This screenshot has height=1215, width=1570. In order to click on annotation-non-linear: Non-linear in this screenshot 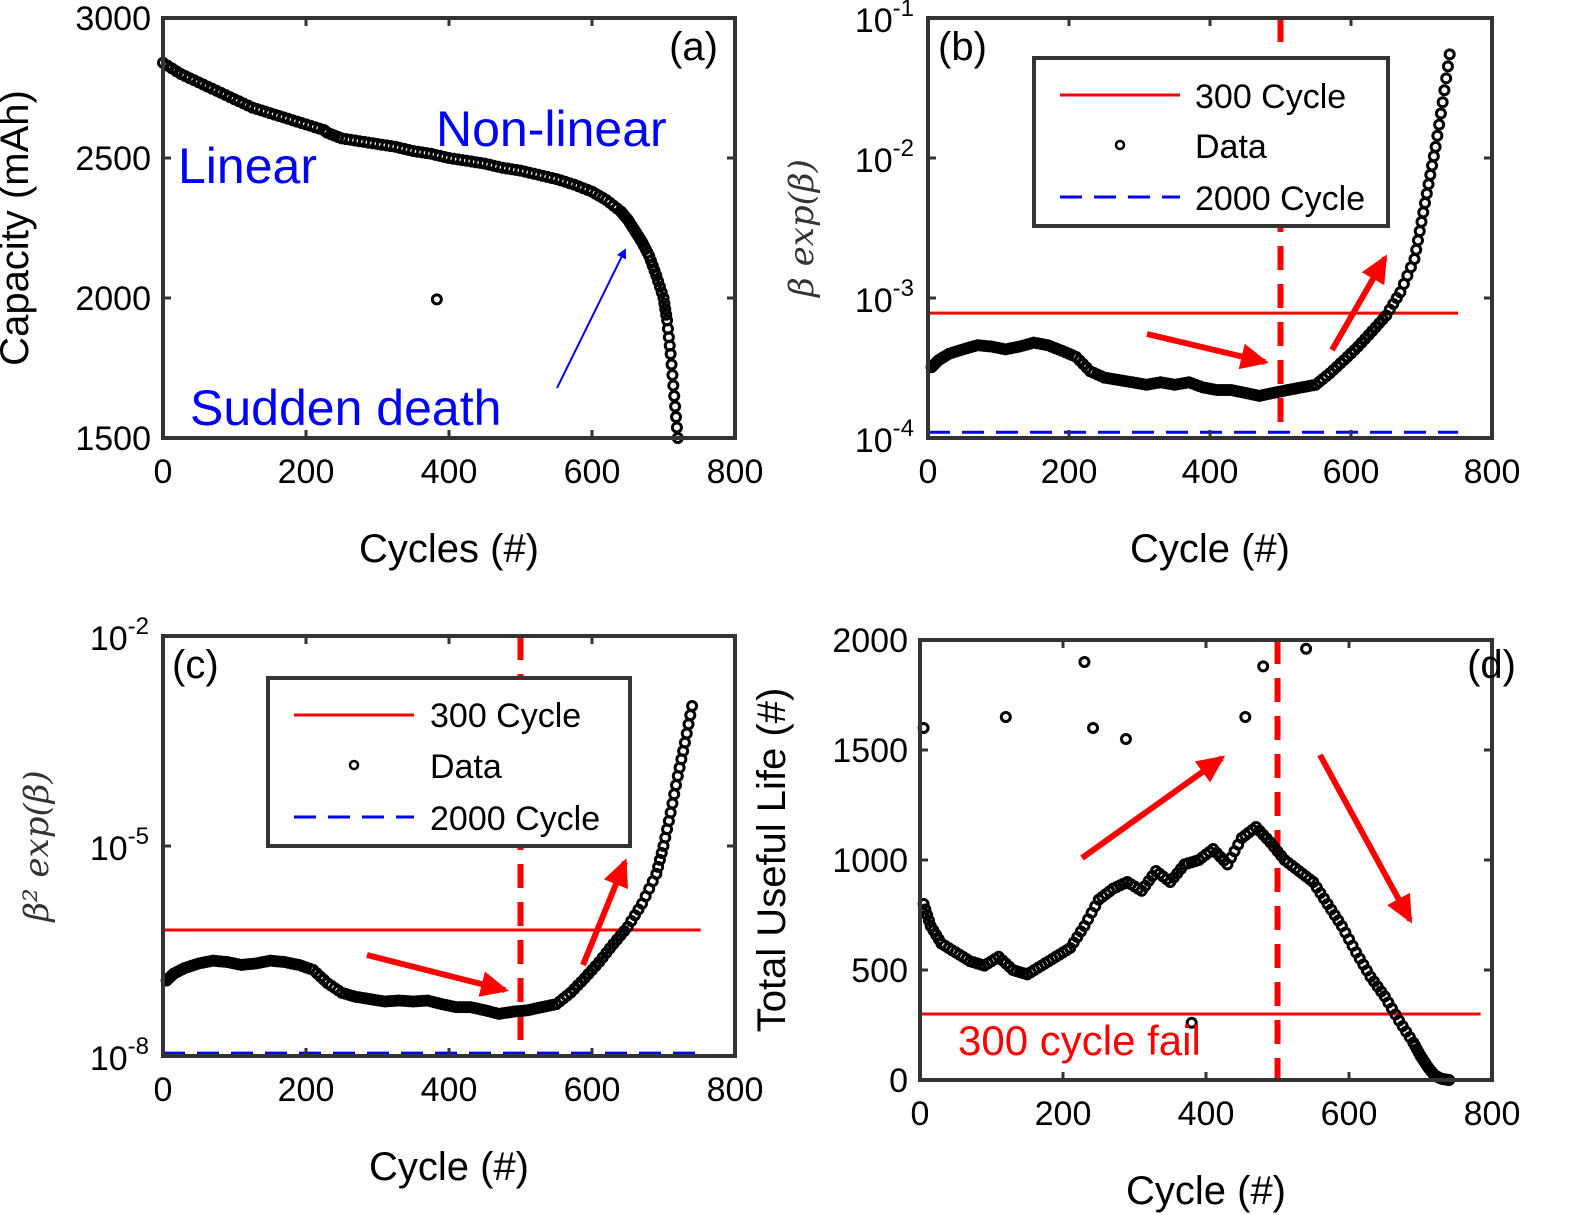, I will do `click(551, 129)`.